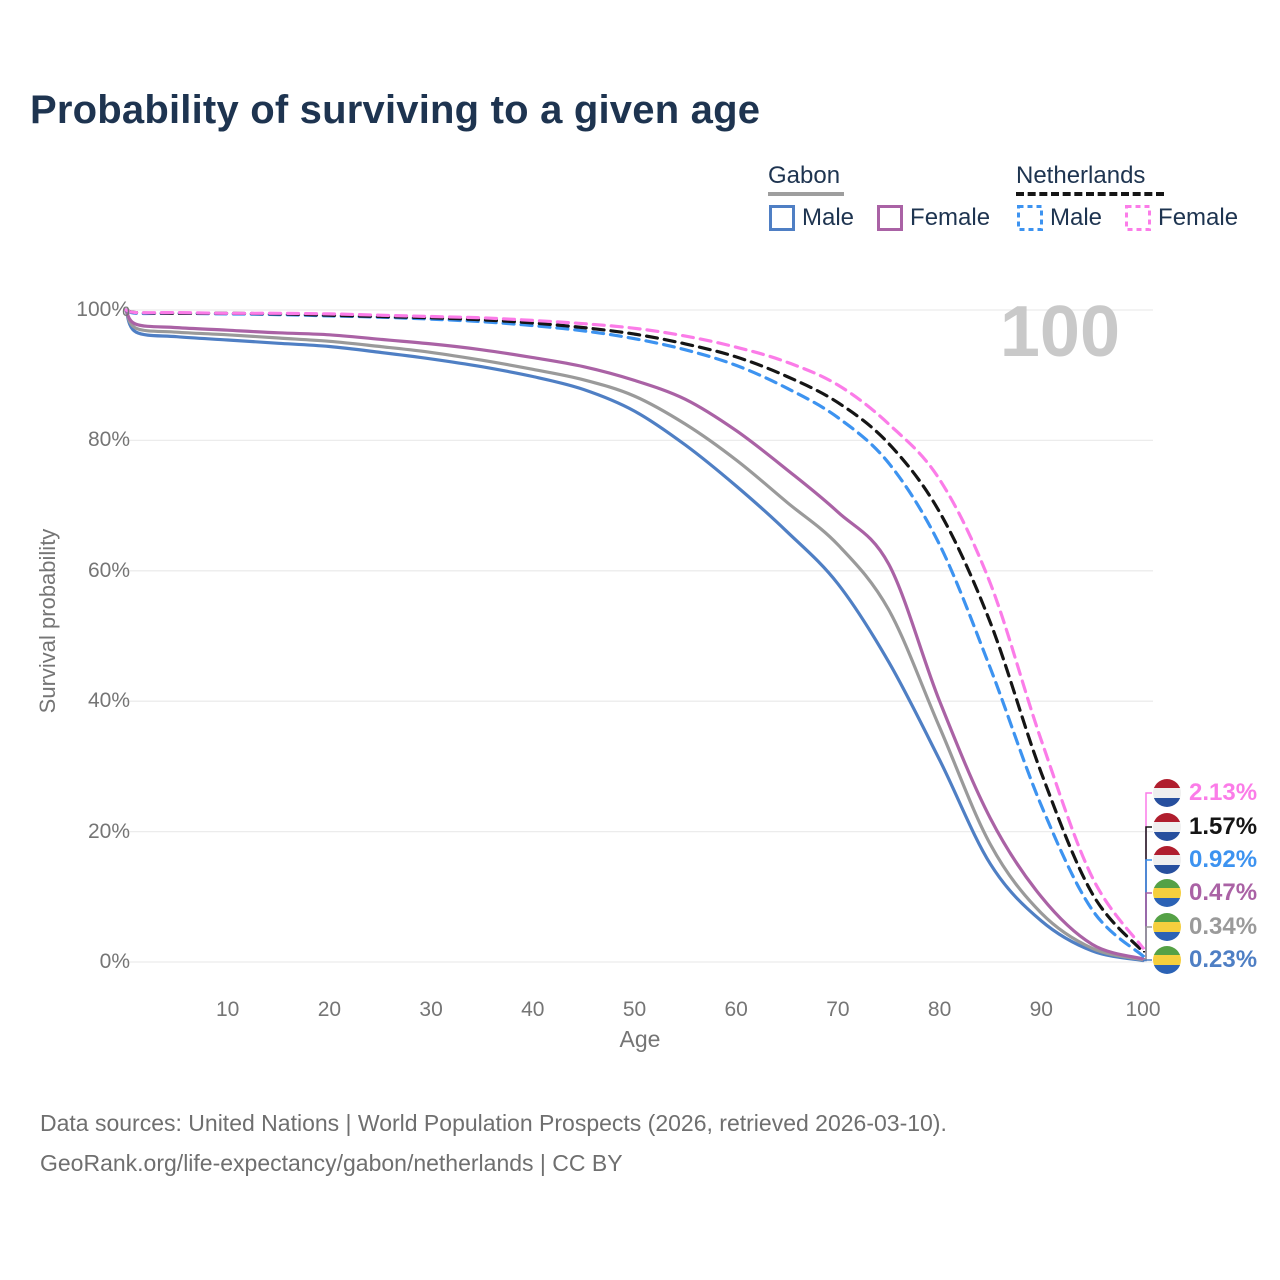  I want to click on end-label-gabon-both-sexes: 0.34%, so click(1204, 927).